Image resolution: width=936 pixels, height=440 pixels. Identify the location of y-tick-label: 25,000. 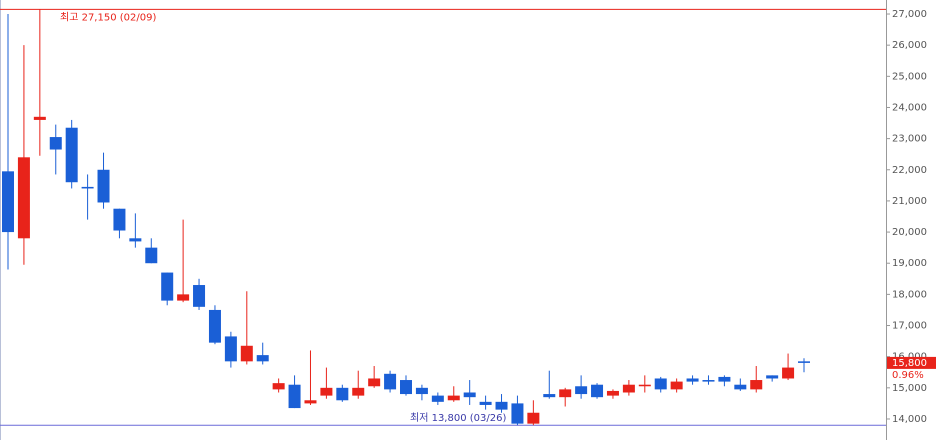
(909, 76).